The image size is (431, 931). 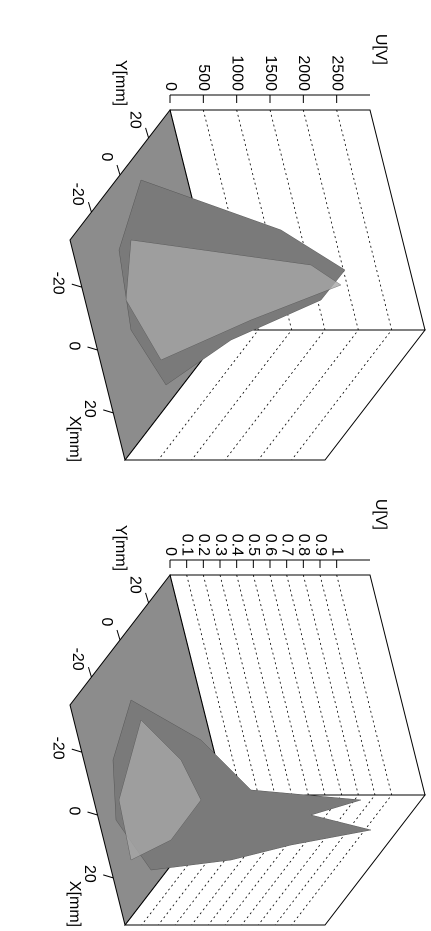 What do you see at coordinates (286, 545) in the screenshot?
I see `z-tick-label: 0.7` at bounding box center [286, 545].